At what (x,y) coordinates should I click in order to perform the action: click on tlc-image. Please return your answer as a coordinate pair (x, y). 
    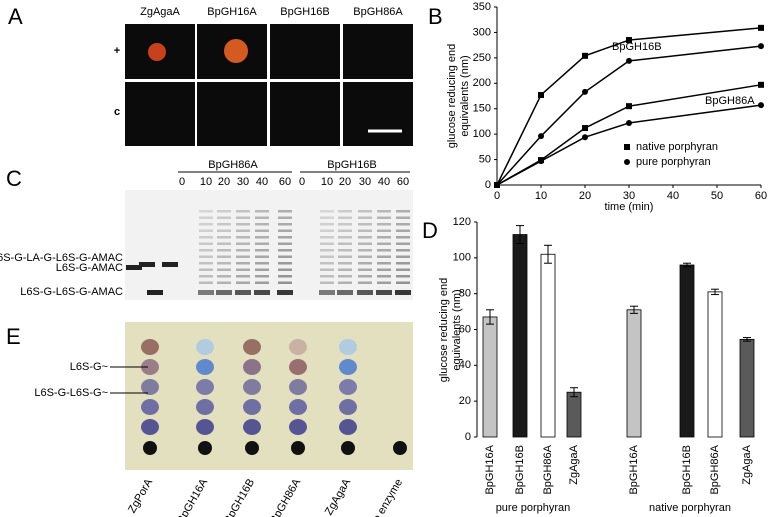
    Looking at the image, I should click on (269, 396).